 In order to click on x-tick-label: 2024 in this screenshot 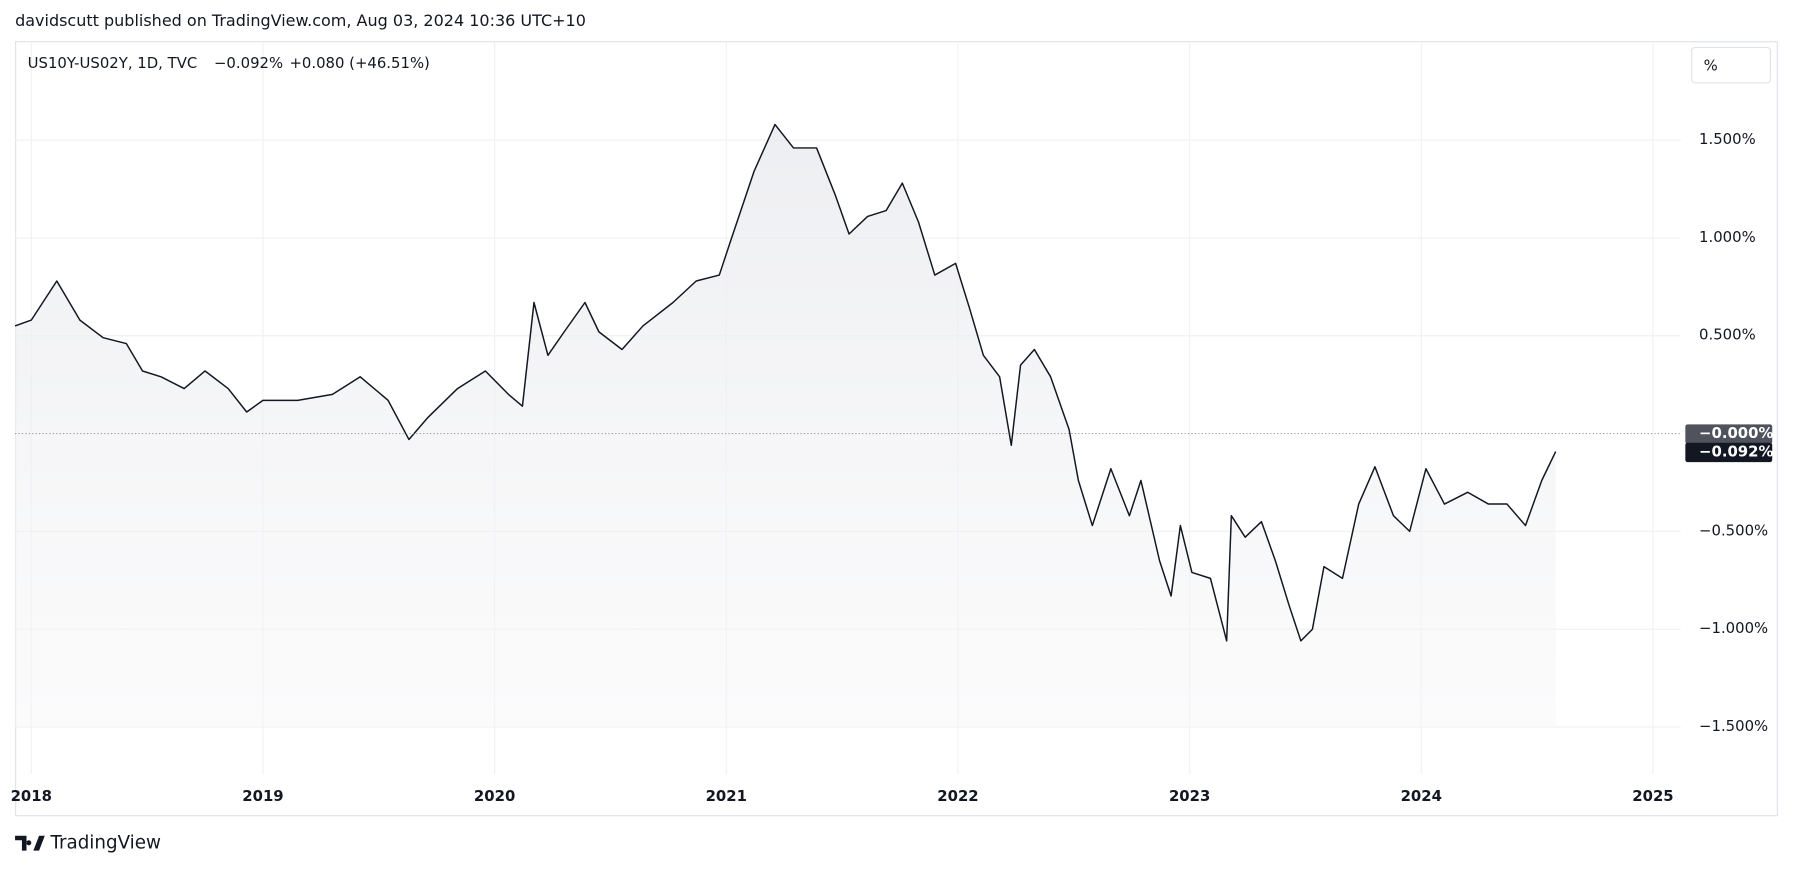, I will do `click(1421, 796)`.